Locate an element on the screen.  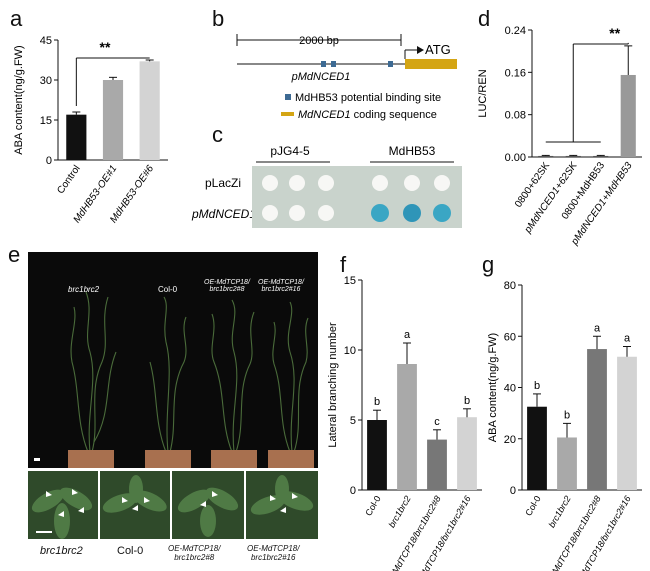
y-tick-label: 5 is located at coordinates (353, 421).